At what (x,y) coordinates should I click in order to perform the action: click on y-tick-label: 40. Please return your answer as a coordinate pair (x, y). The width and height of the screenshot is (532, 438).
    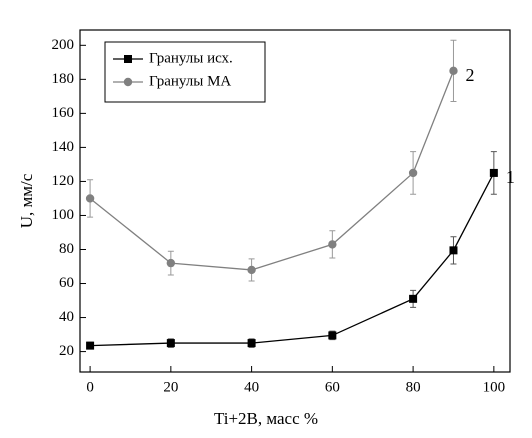
    Looking at the image, I should click on (66, 317).